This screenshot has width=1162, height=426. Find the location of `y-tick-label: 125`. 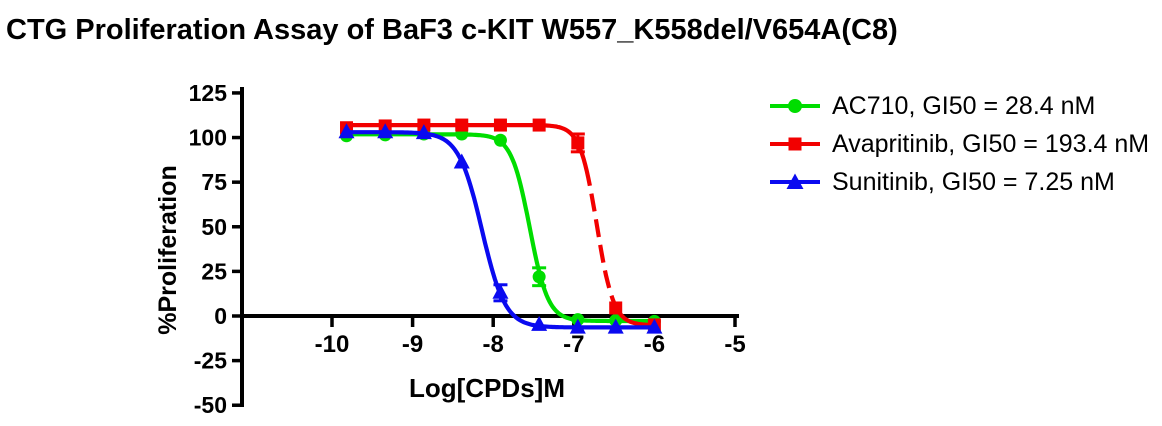

y-tick-label: 125 is located at coordinates (208, 93).